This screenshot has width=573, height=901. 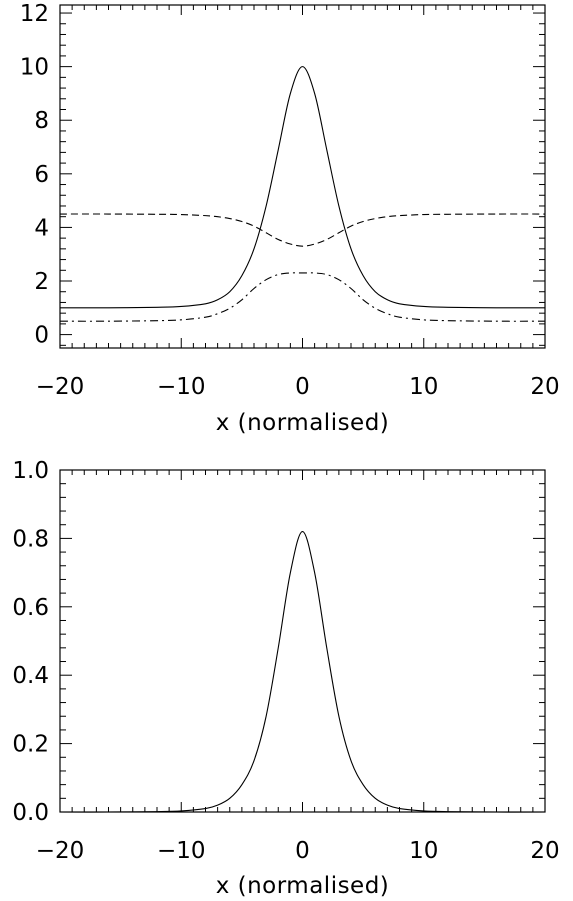 What do you see at coordinates (34, 68) in the screenshot?
I see `y-tick-label: 10` at bounding box center [34, 68].